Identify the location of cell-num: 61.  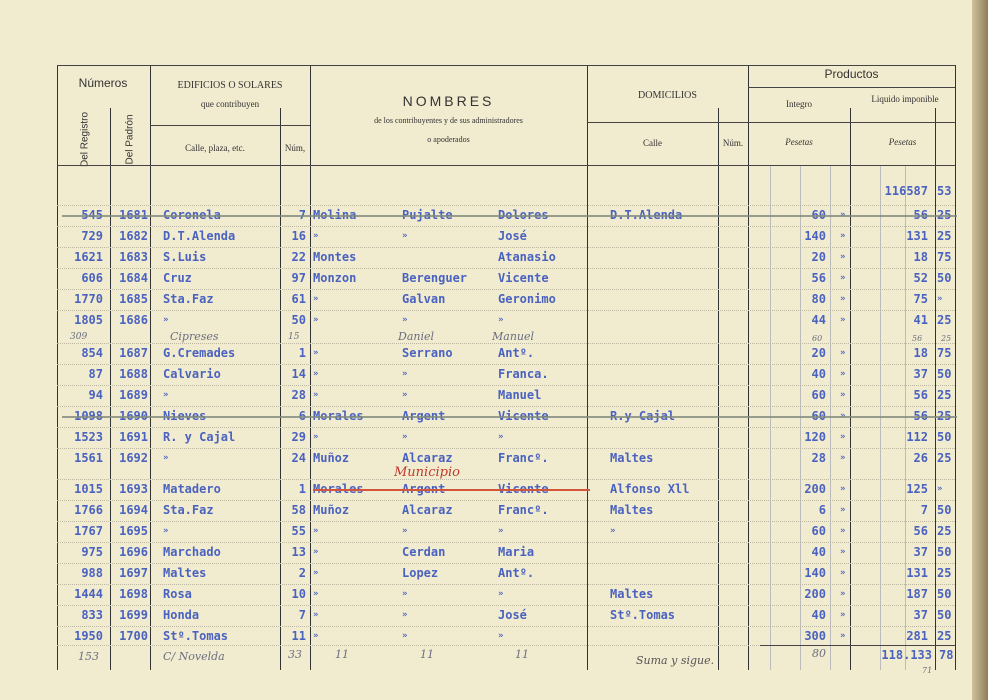
(298, 299).